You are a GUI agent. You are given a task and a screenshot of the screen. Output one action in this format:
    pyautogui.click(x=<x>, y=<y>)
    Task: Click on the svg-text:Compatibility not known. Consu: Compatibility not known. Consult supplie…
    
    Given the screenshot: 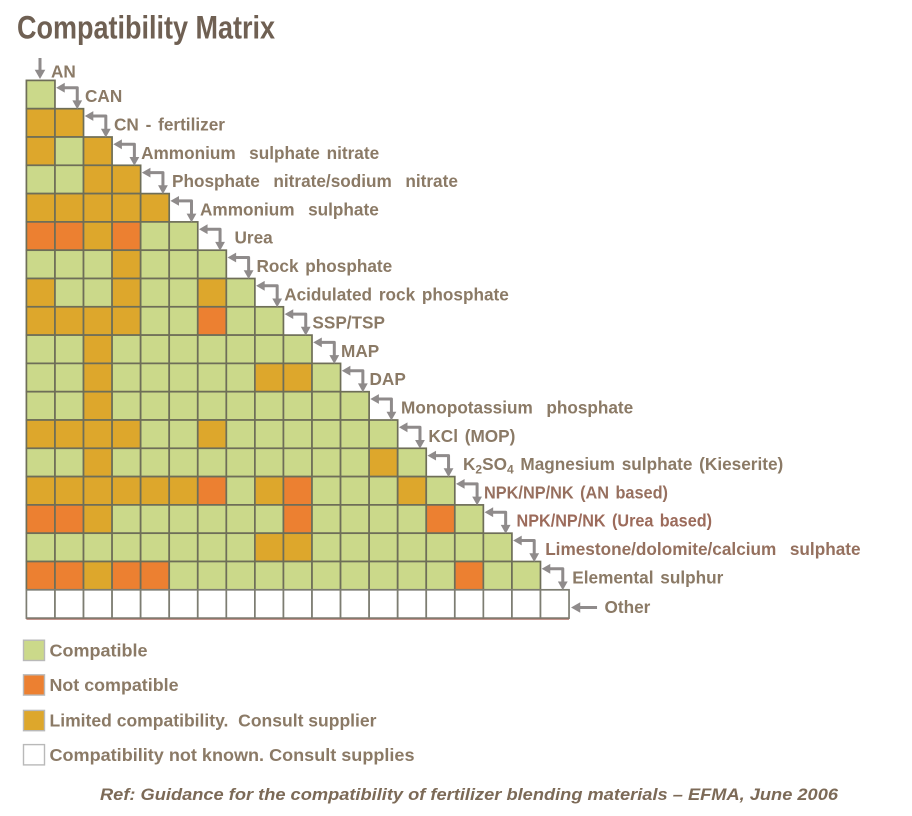 What is the action you would take?
    pyautogui.click(x=232, y=755)
    